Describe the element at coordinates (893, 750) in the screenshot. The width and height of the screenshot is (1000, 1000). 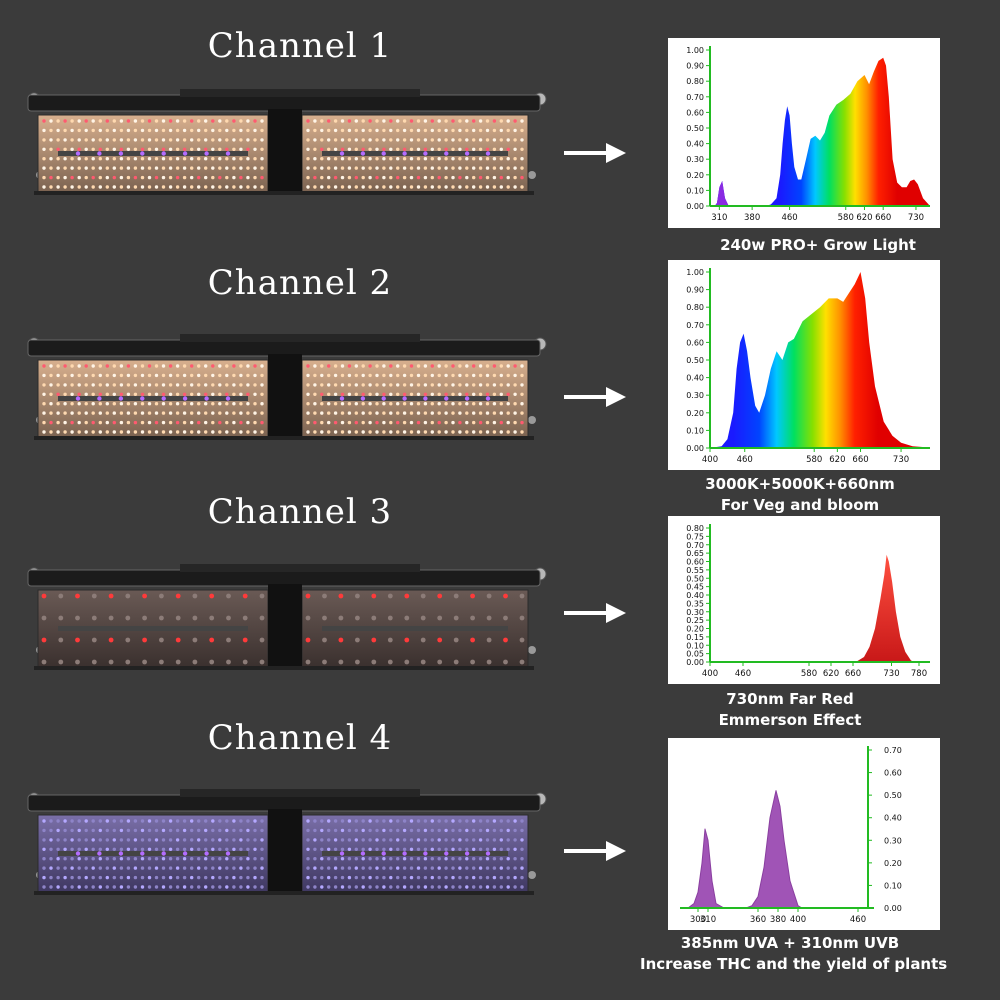
I see `y-tick-label: 0.70` at that location.